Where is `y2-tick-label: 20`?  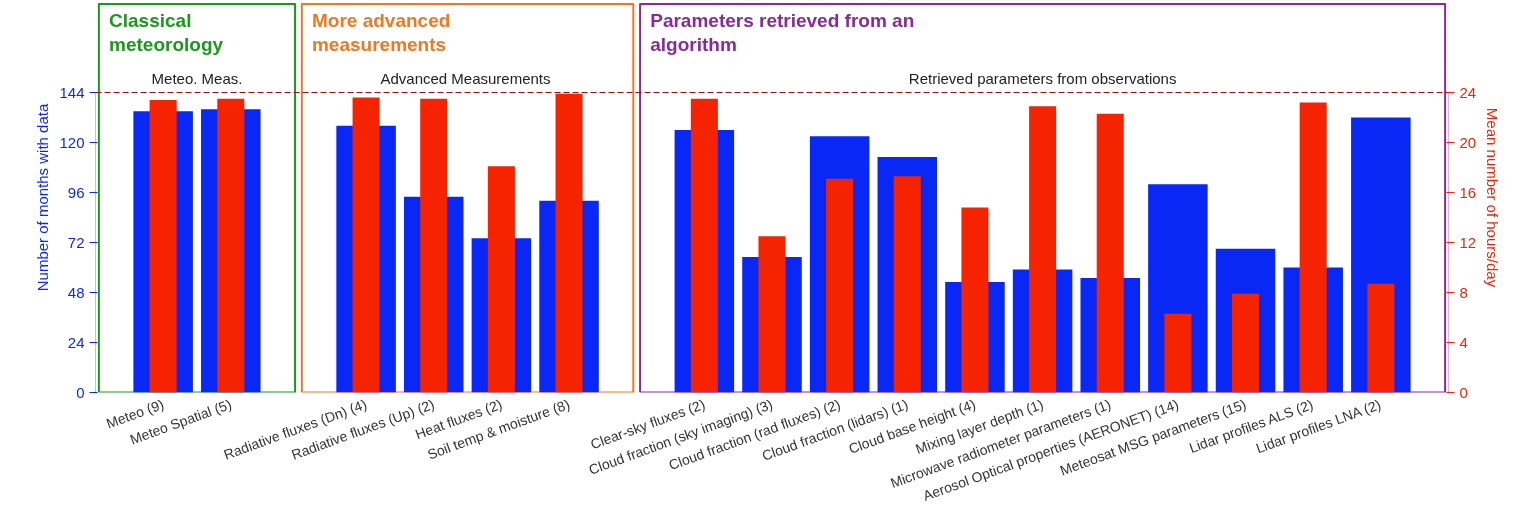 y2-tick-label: 20 is located at coordinates (1468, 142).